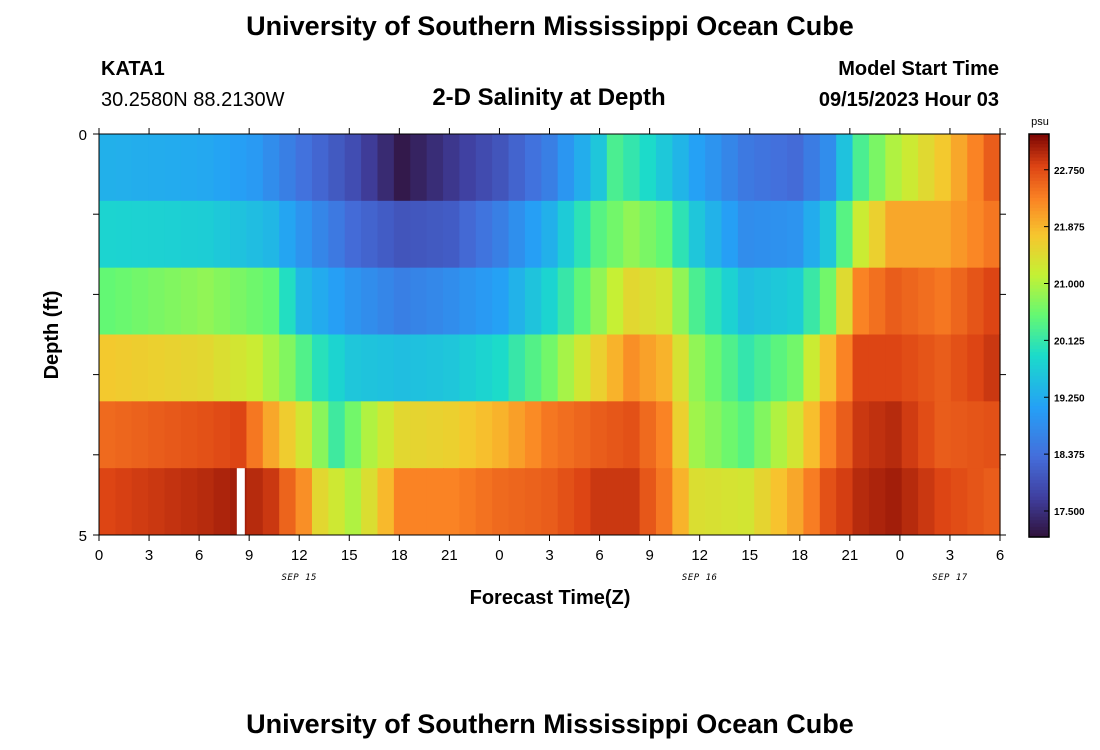 This screenshot has width=1100, height=750. Describe the element at coordinates (52, 335) in the screenshot. I see `y-axis-title: Depth (ft)` at that location.